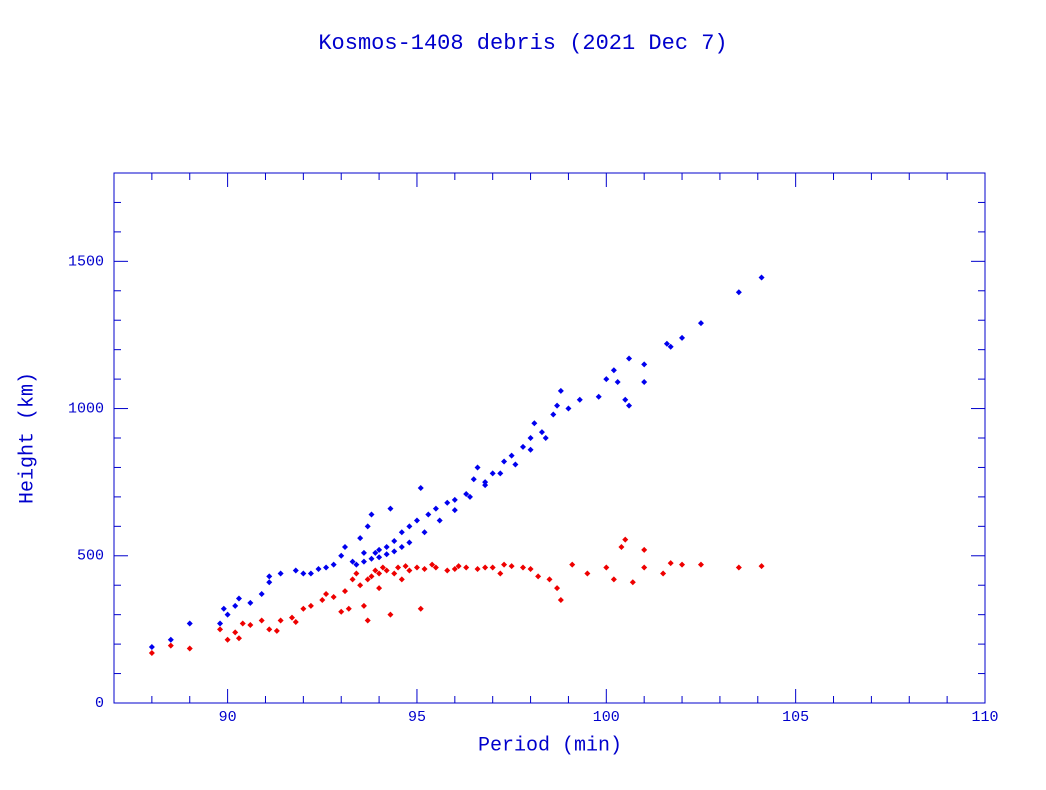  Describe the element at coordinates (86, 261) in the screenshot. I see `y-tick-label: 1500` at that location.